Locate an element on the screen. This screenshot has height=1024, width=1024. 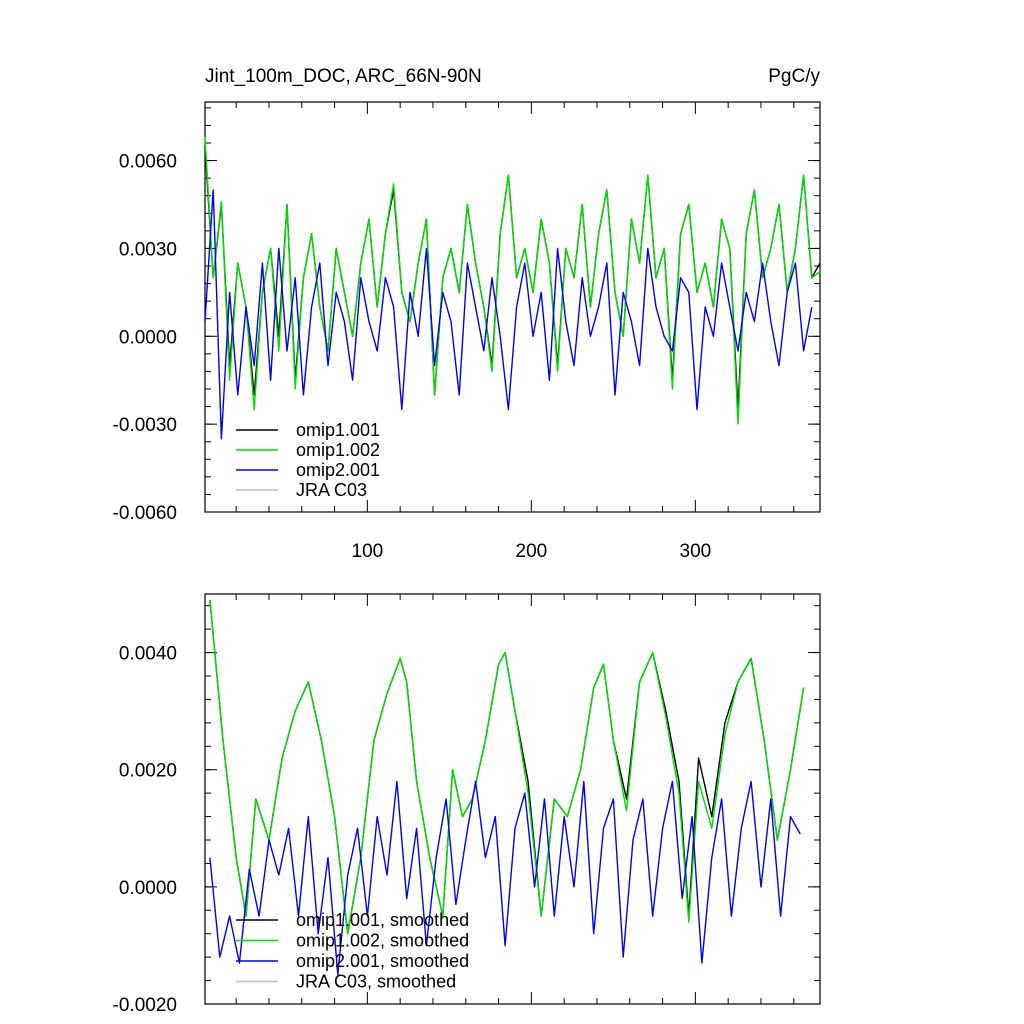
top-ytick-label: 0.0030 is located at coordinates (148, 249).